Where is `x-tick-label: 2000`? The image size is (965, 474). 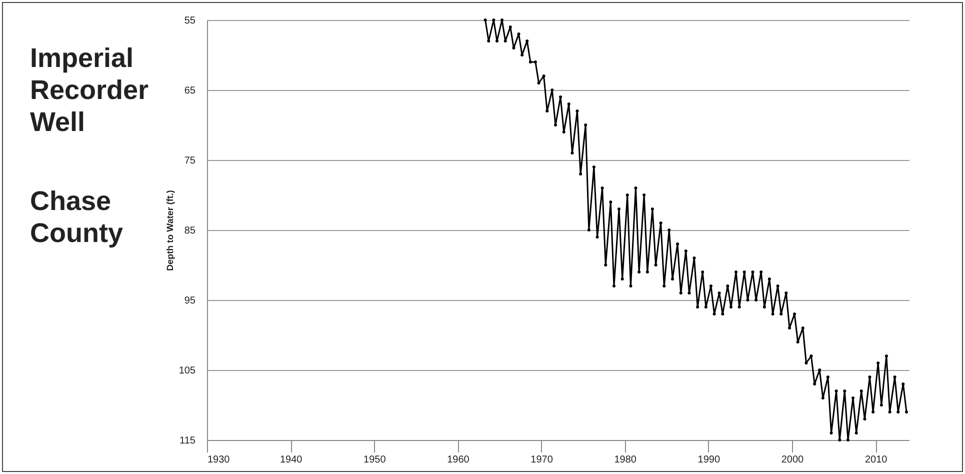
x-tick-label: 2000 is located at coordinates (792, 460).